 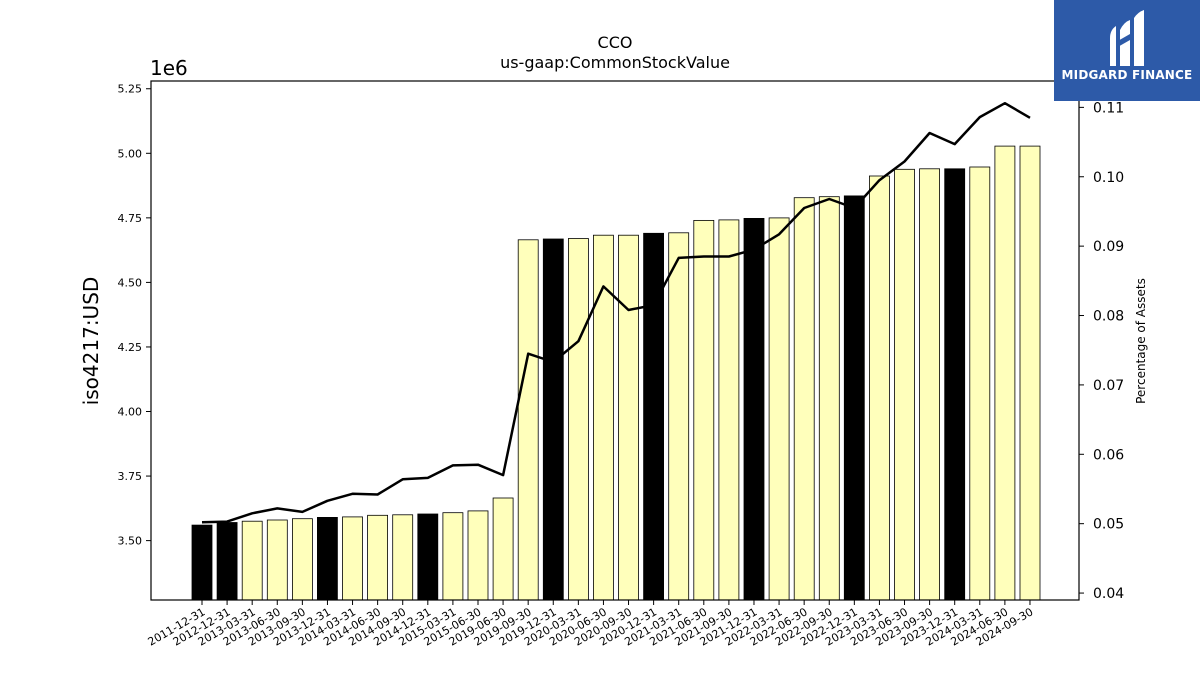 I want to click on y-tick-label: 4.50, so click(x=130, y=282).